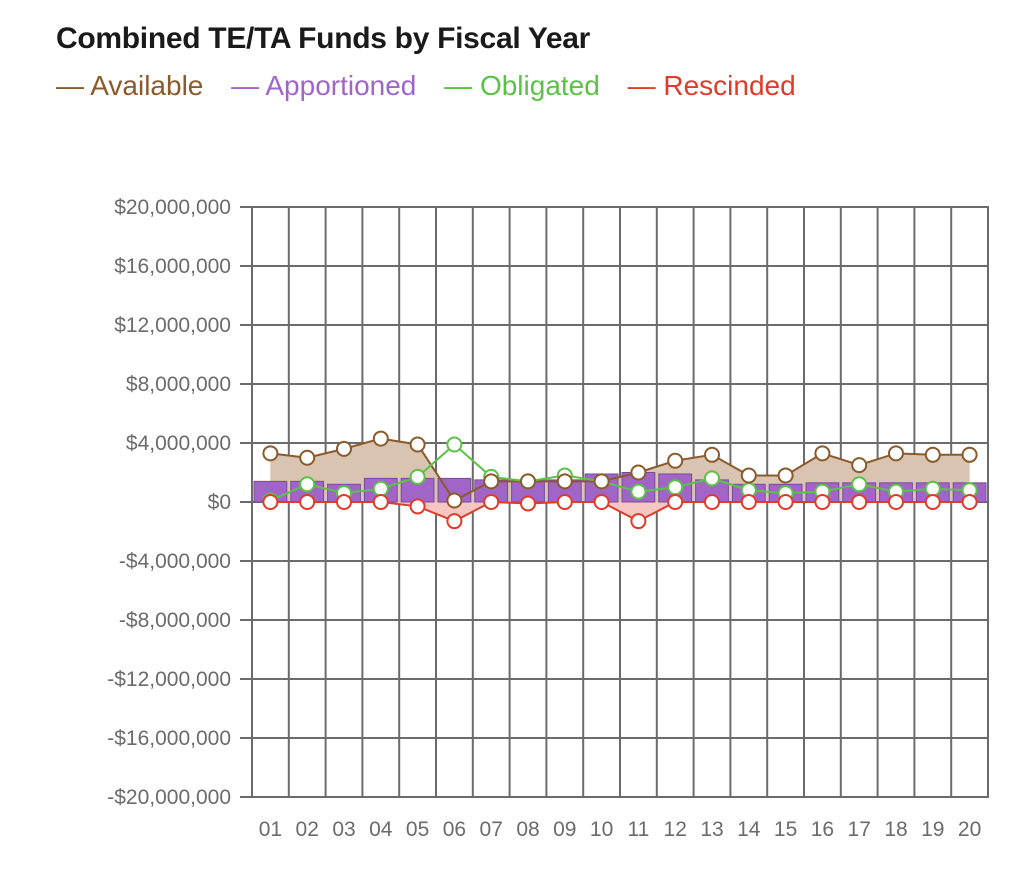 This screenshot has height=872, width=1024. What do you see at coordinates (172, 325) in the screenshot?
I see `y-tick-label: $12,000,000` at bounding box center [172, 325].